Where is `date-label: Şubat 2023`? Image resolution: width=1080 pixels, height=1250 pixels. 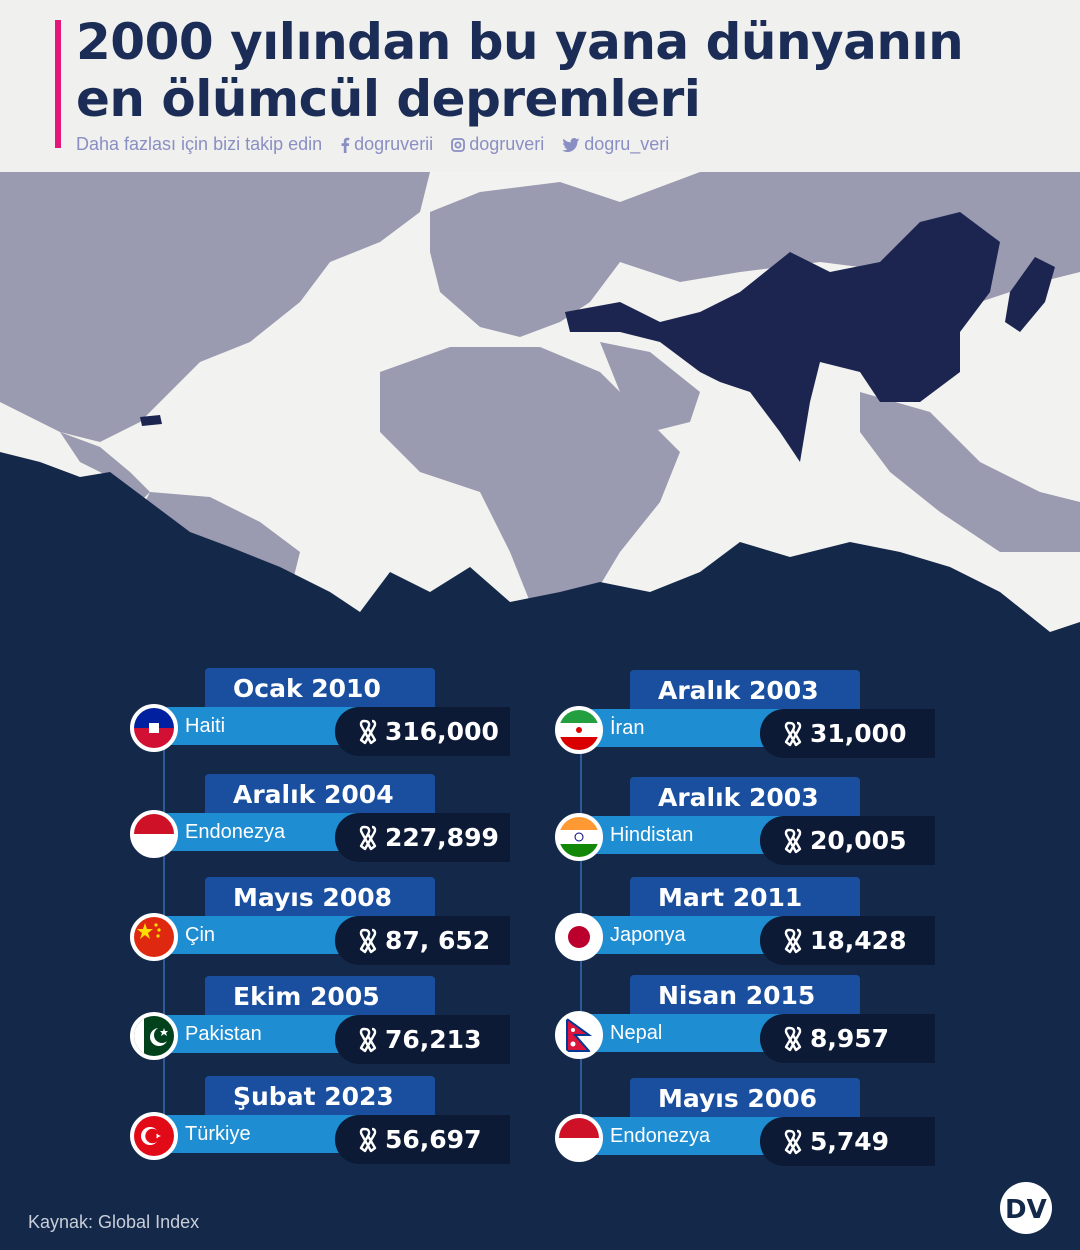
date-label: Şubat 2023 is located at coordinates (320, 1097).